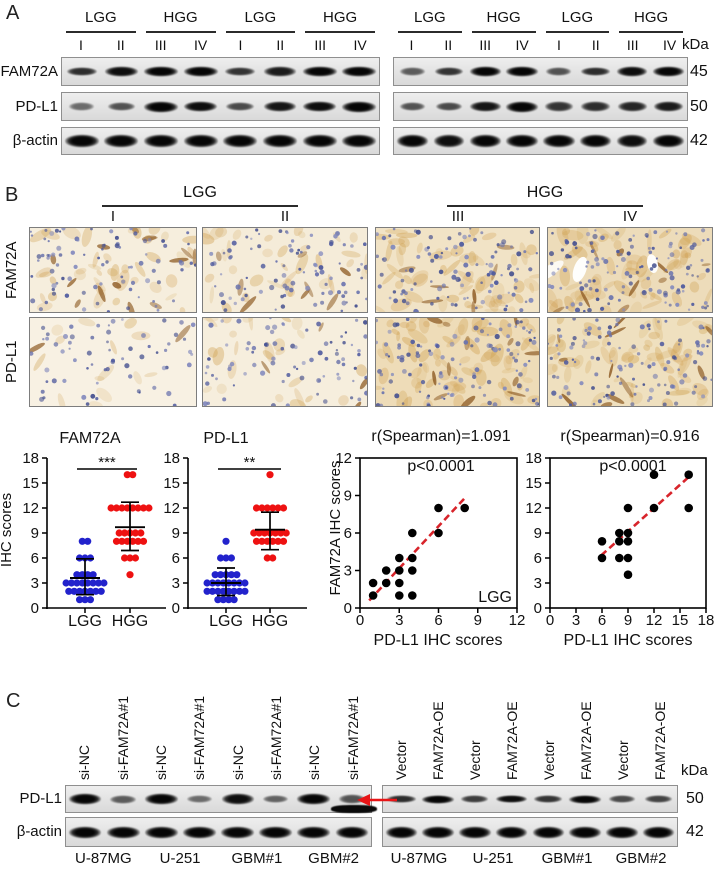 The image size is (716, 876). I want to click on cell-line-label: U-251, so click(180, 858).